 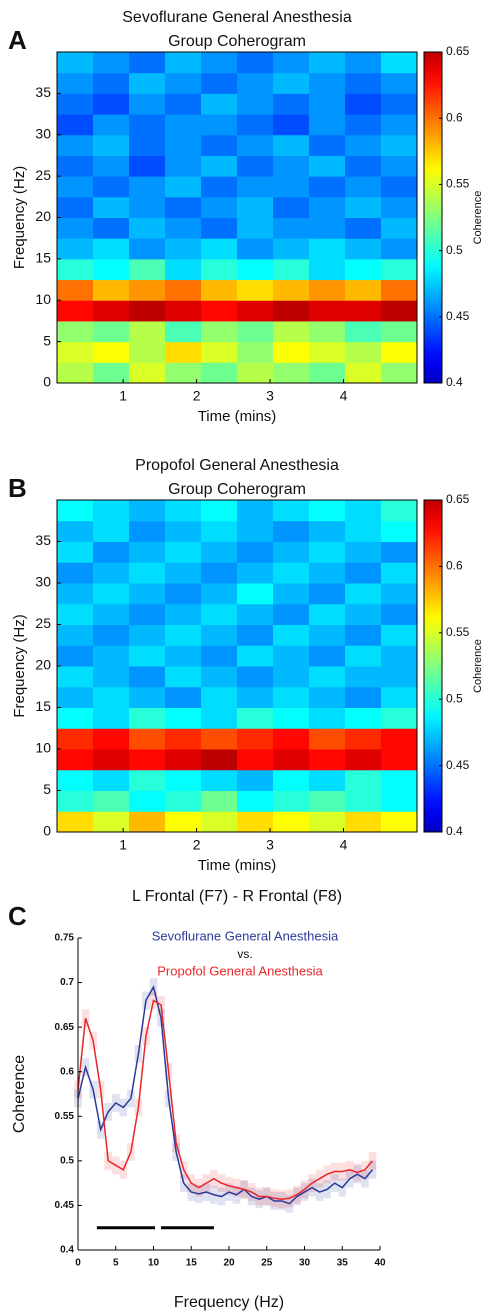 I want to click on panel-letter: B, so click(x=17, y=488).